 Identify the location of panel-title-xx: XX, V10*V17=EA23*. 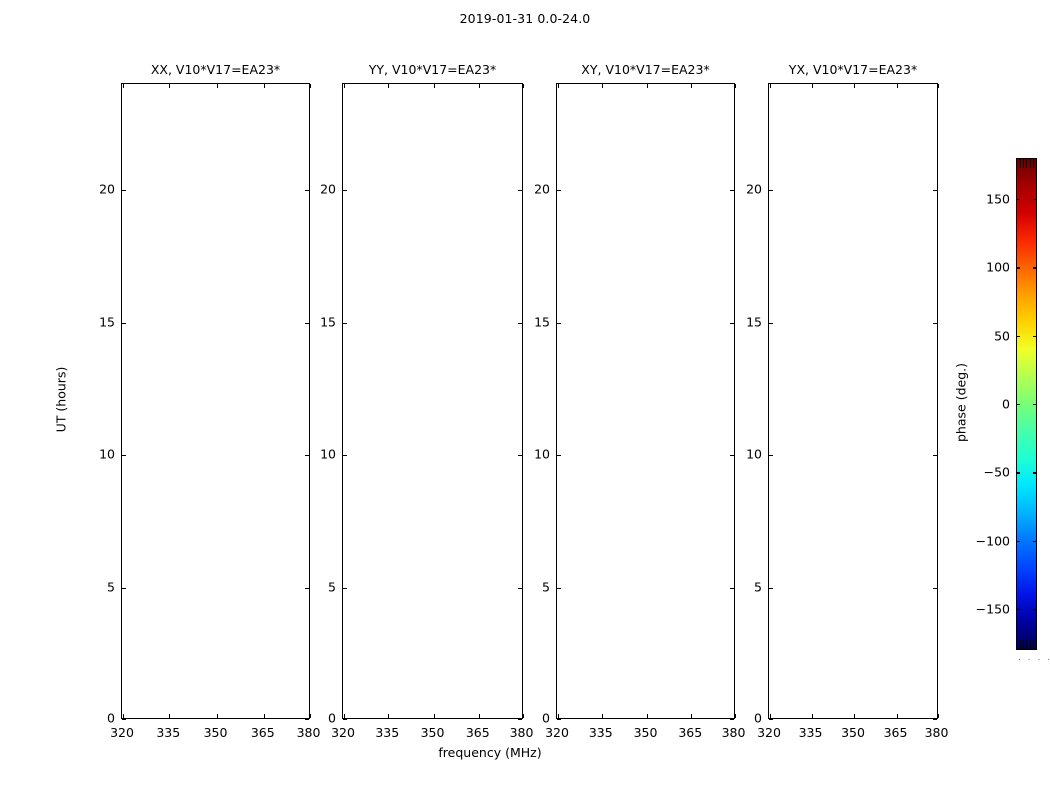
(215, 69).